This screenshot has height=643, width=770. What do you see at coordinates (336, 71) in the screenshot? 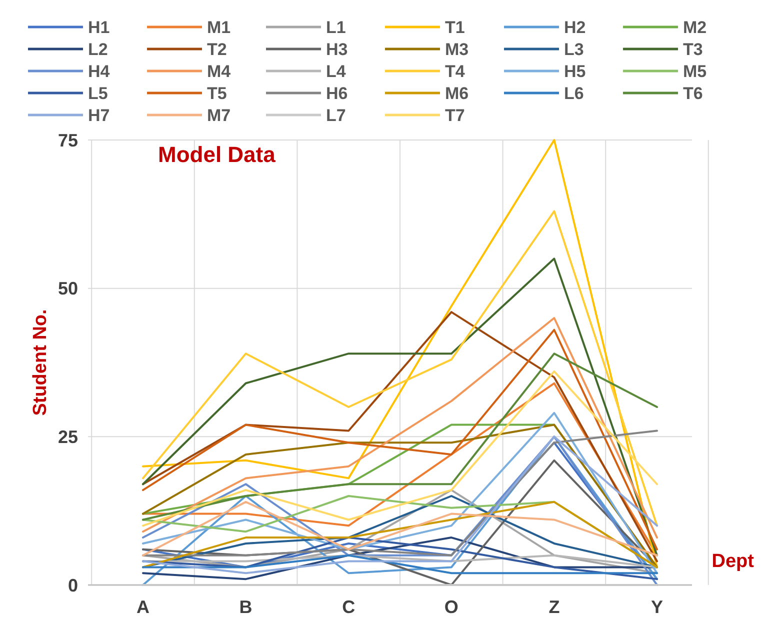
I see `legend-label: L4` at bounding box center [336, 71].